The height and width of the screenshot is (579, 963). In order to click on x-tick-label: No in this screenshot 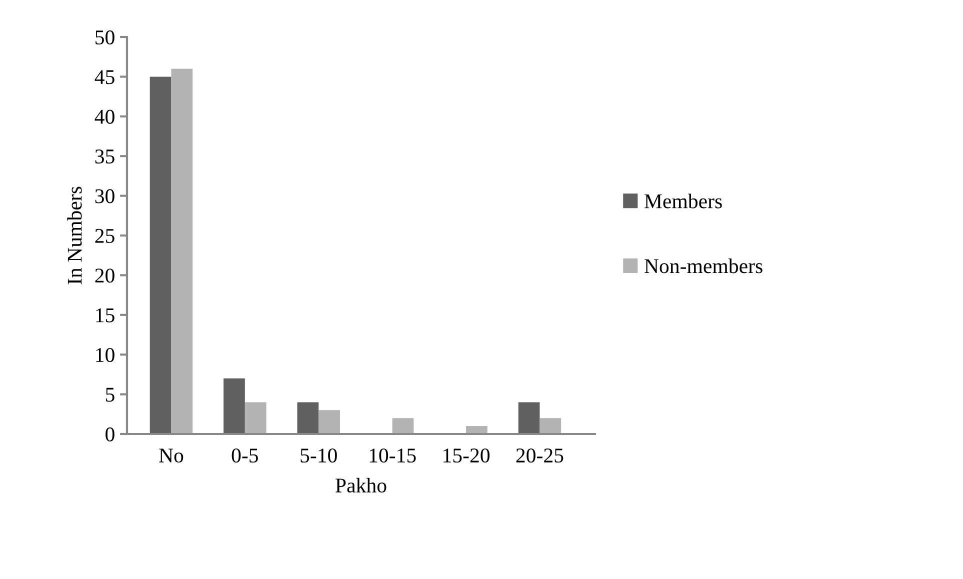, I will do `click(171, 455)`.